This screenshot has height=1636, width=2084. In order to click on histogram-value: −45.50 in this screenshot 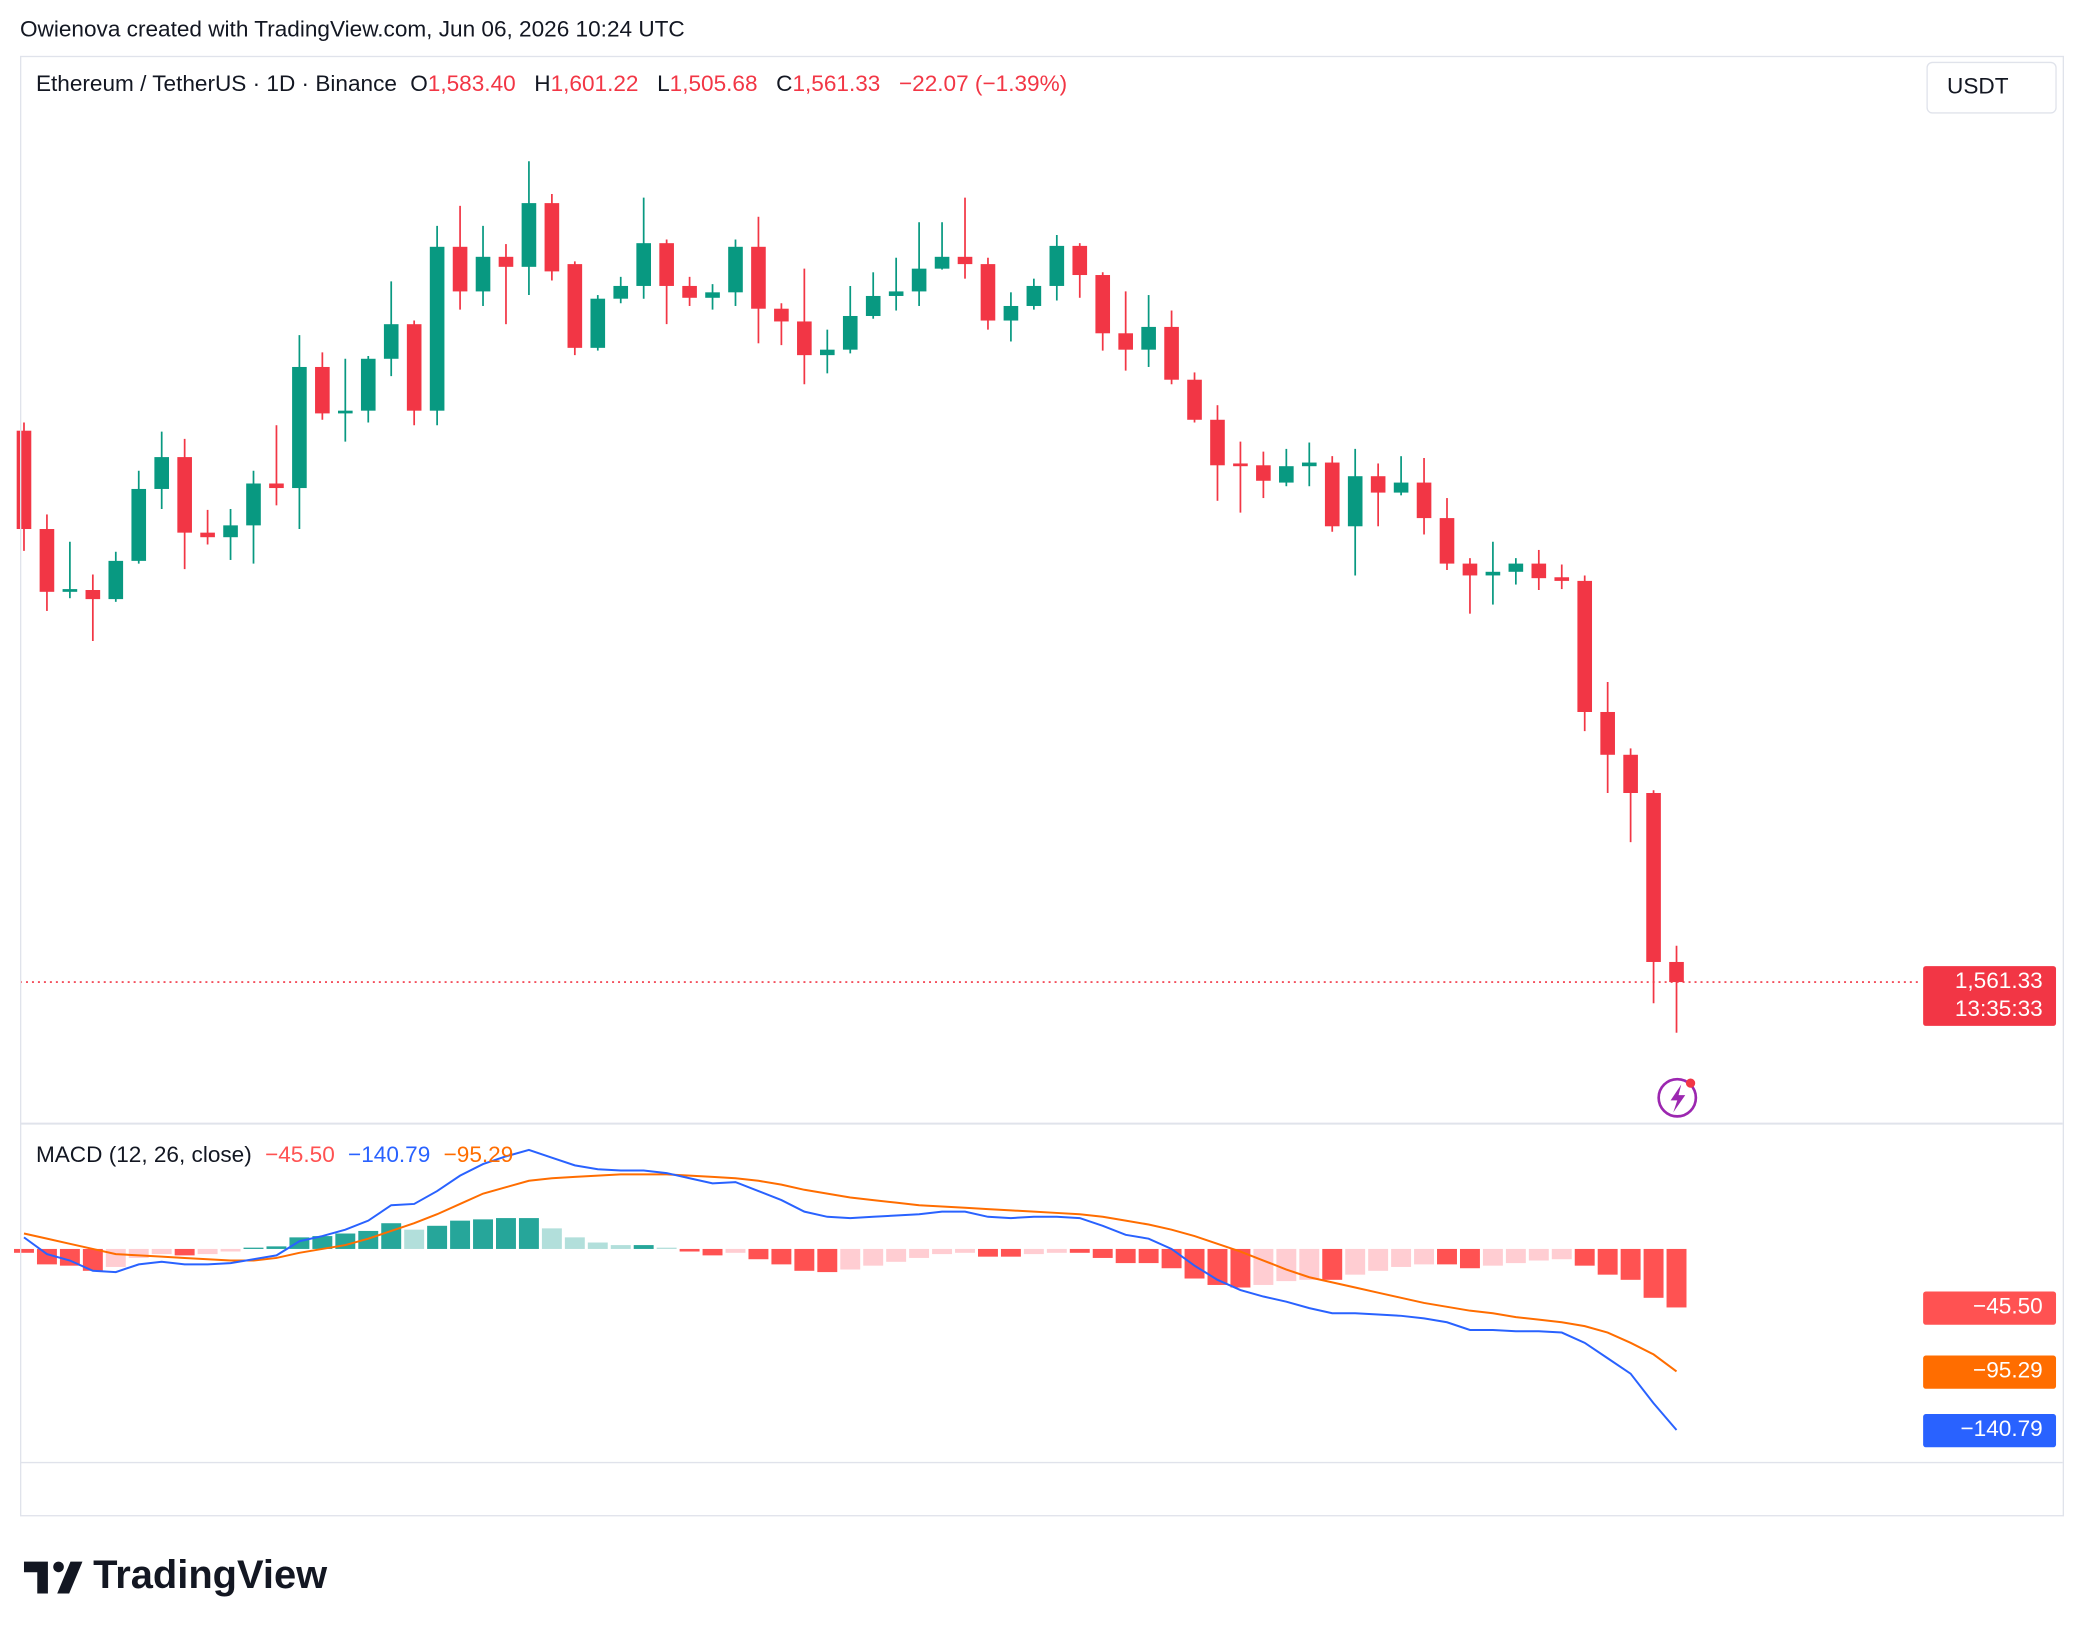, I will do `click(300, 1154)`.